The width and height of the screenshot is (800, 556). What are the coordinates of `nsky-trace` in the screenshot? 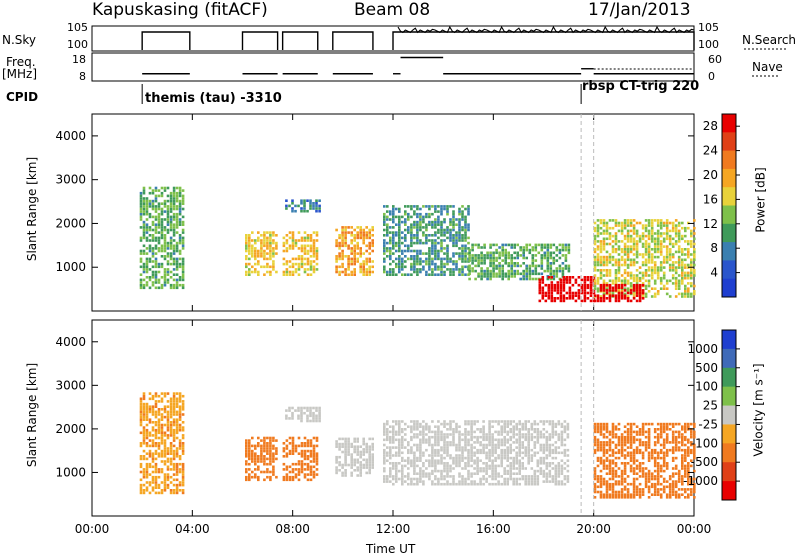 It's located at (353, 41).